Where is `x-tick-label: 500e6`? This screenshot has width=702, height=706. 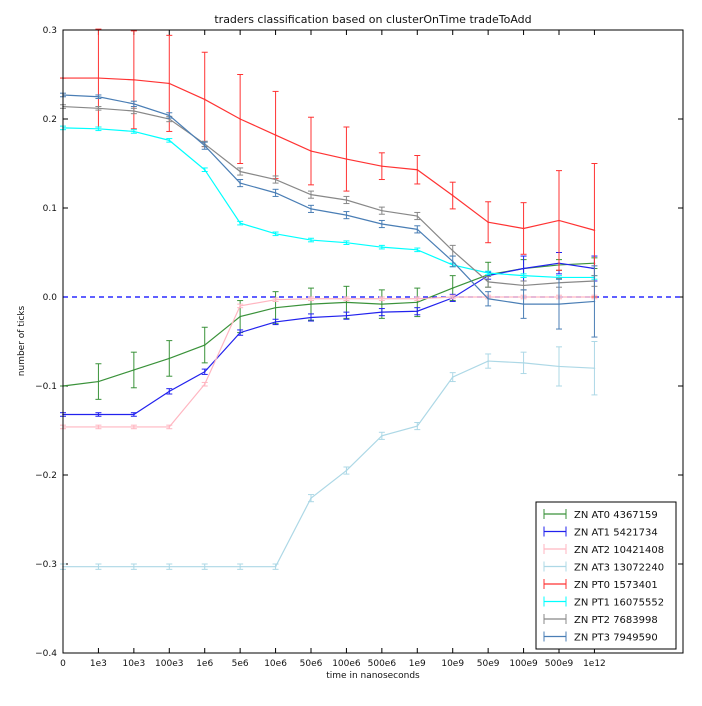 x-tick-label: 500e6 is located at coordinates (382, 664).